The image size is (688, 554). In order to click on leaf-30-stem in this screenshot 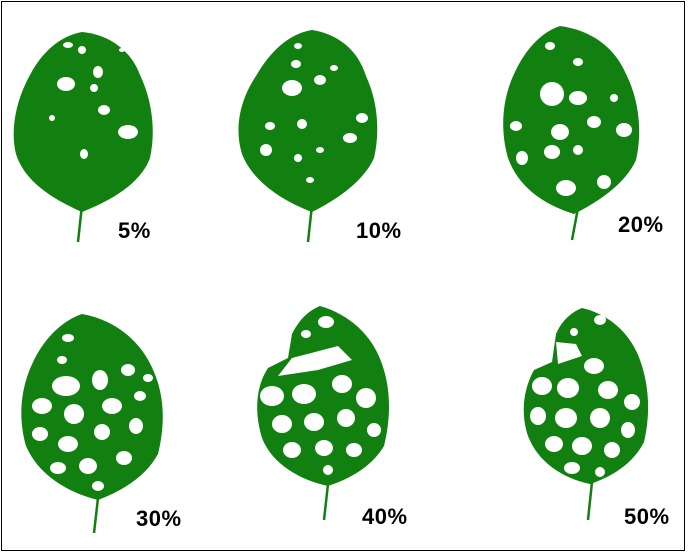, I will do `click(96, 515)`.